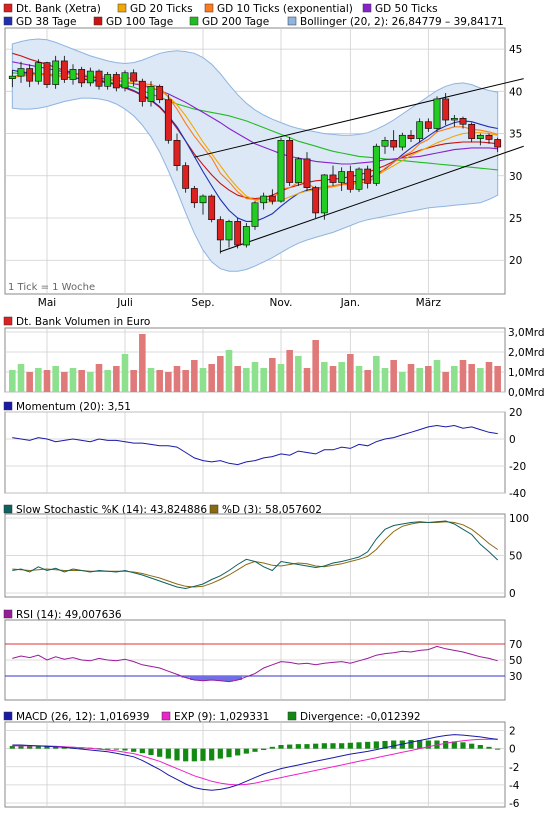 The image size is (545, 818). Describe the element at coordinates (519, 519) in the screenshot. I see `stochastic-tick-label-2: 100` at that location.